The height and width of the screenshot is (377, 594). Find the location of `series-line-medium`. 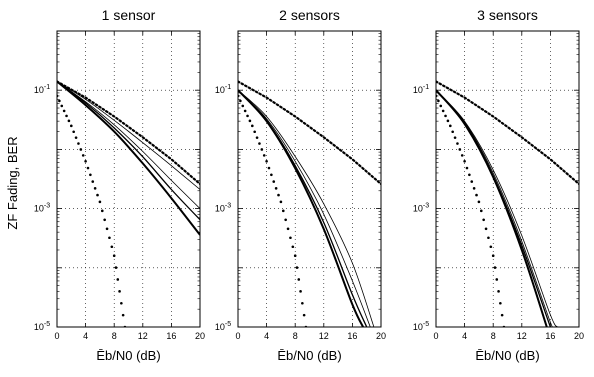

series-line-medium is located at coordinates (128, 150).